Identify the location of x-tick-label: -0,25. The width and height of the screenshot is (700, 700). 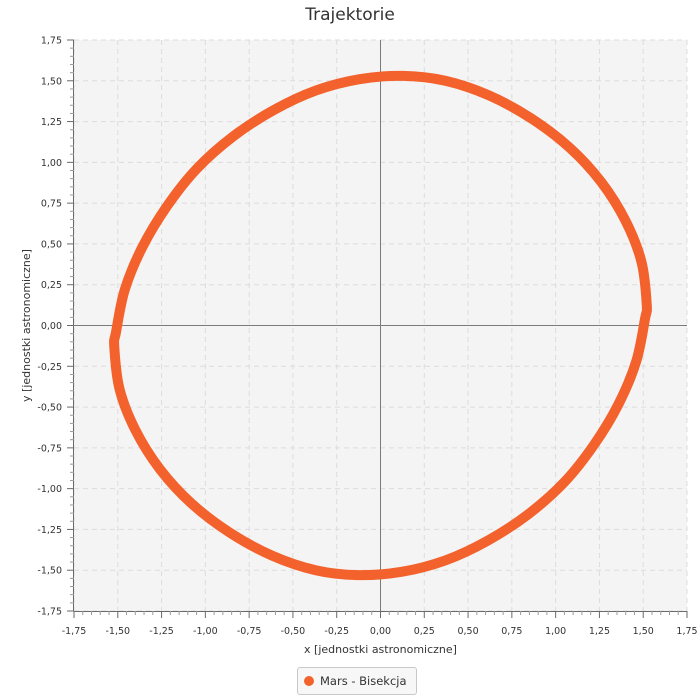
(336, 631).